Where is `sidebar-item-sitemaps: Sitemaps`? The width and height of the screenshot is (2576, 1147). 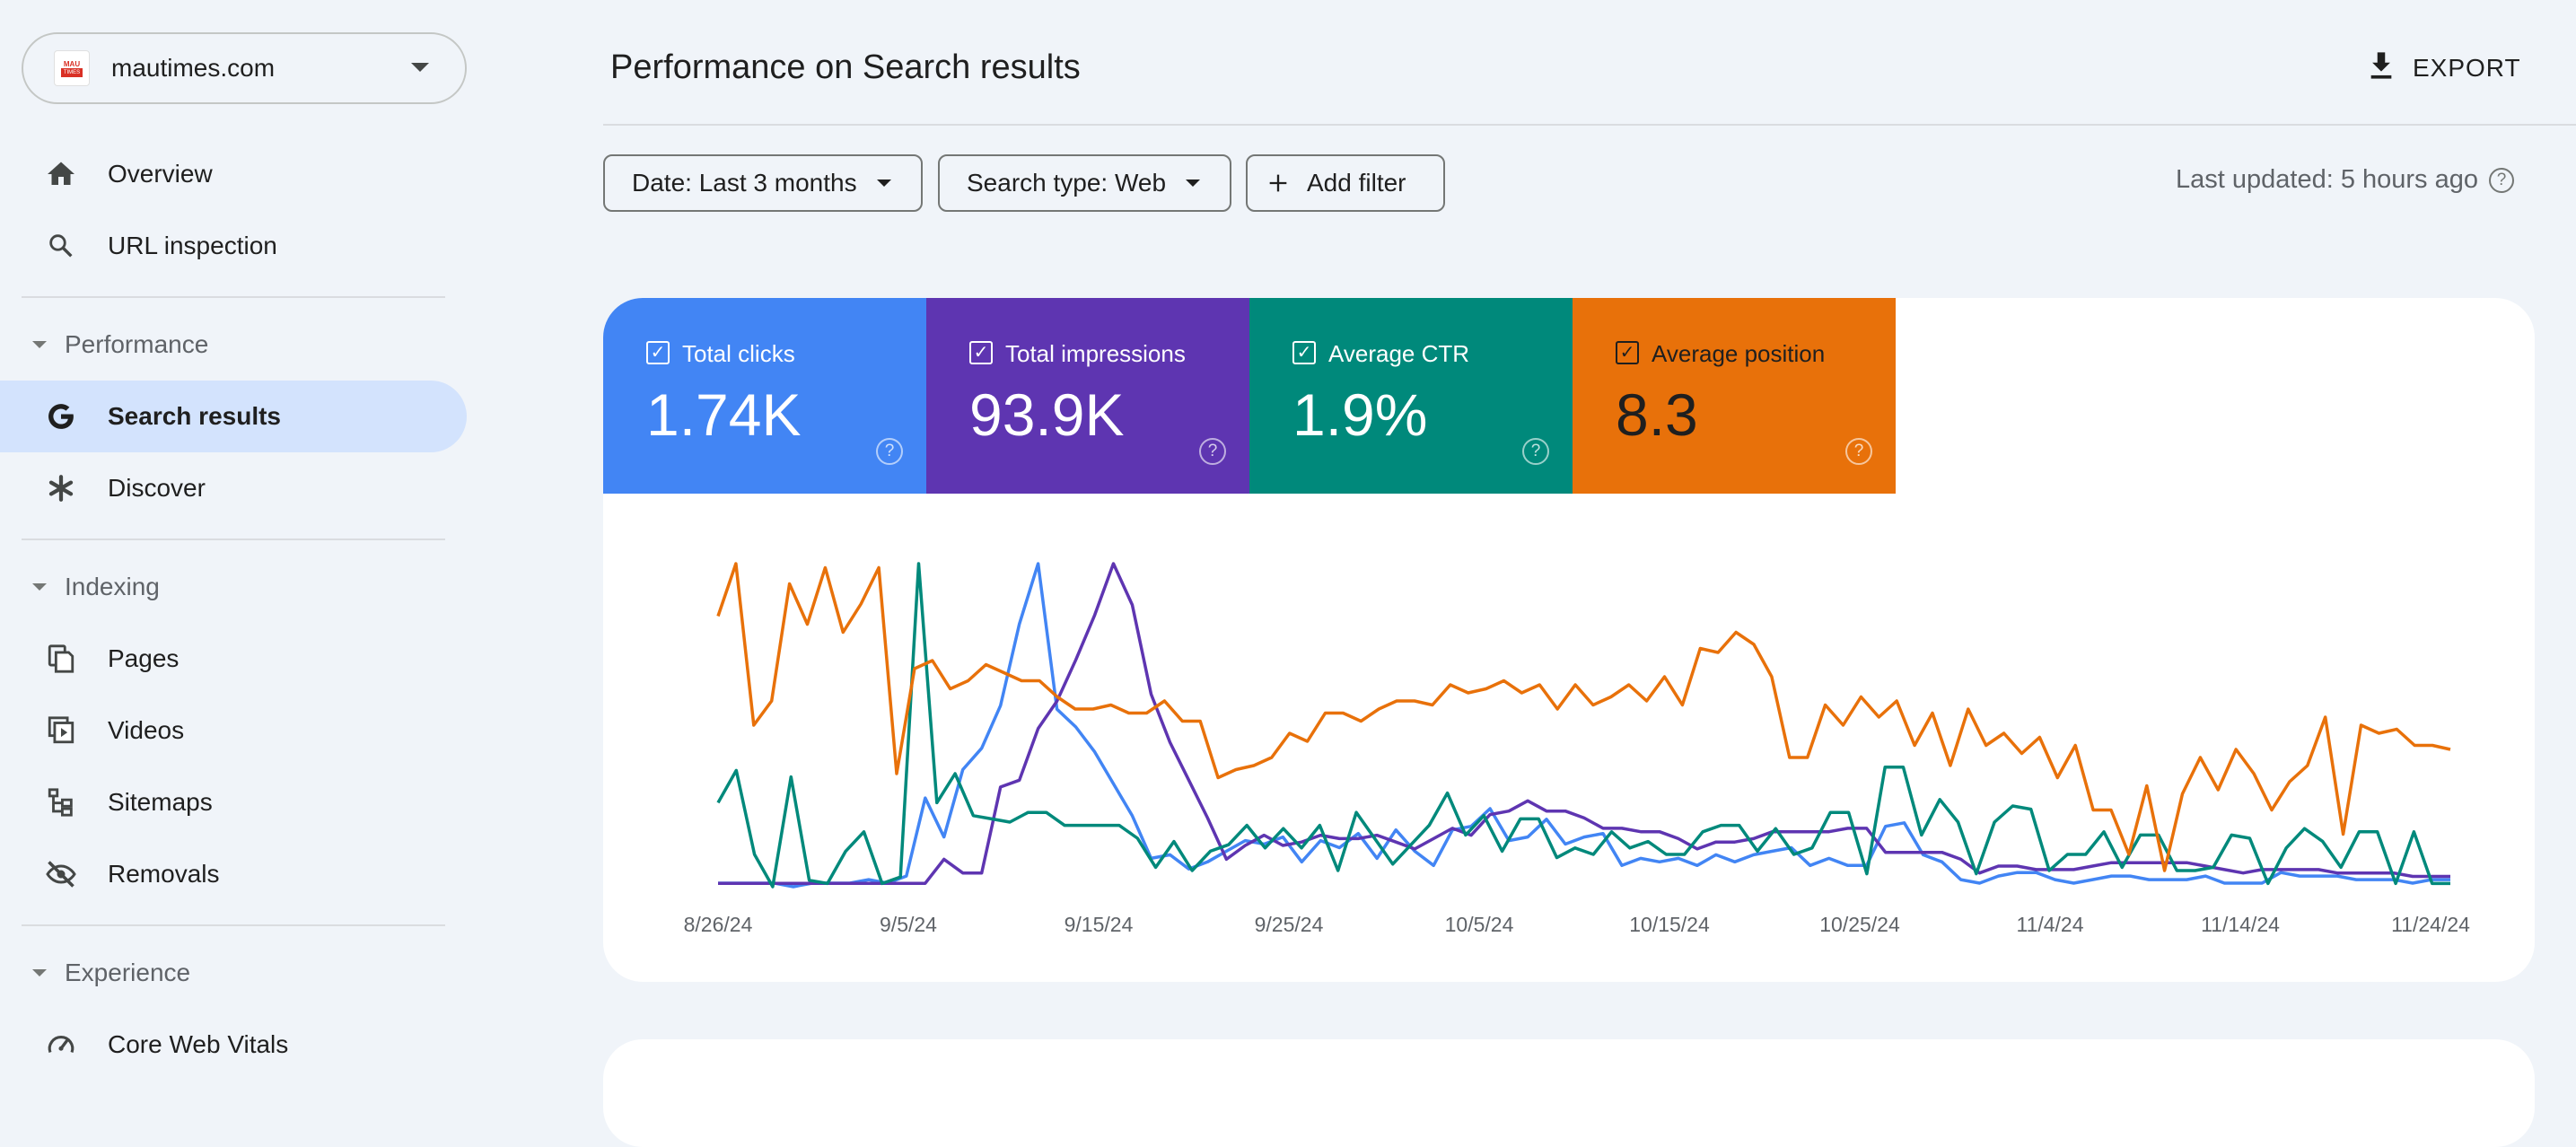
sidebar-item-sitemaps: Sitemaps is located at coordinates (233, 802).